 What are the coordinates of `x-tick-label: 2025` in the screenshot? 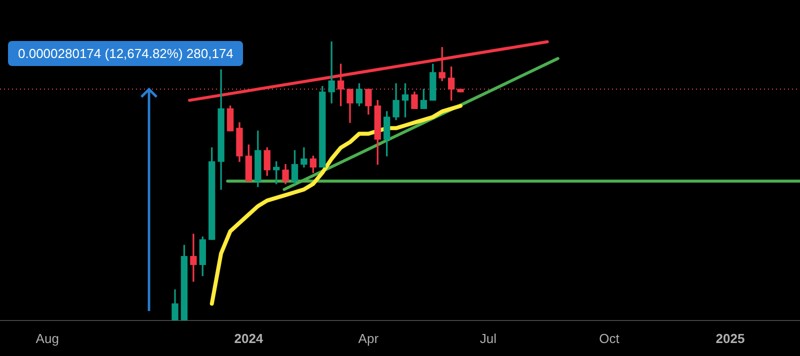 It's located at (730, 338).